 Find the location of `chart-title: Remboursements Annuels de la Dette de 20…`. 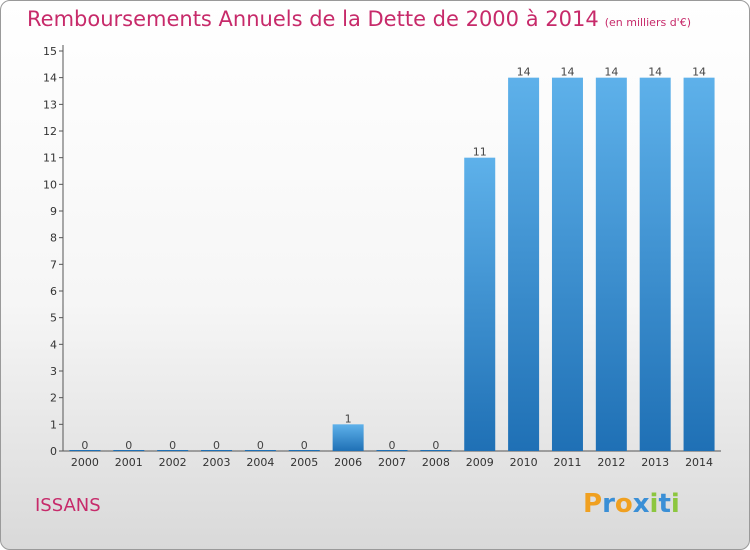

chart-title: Remboursements Annuels de la Dette de 20… is located at coordinates (359, 19).